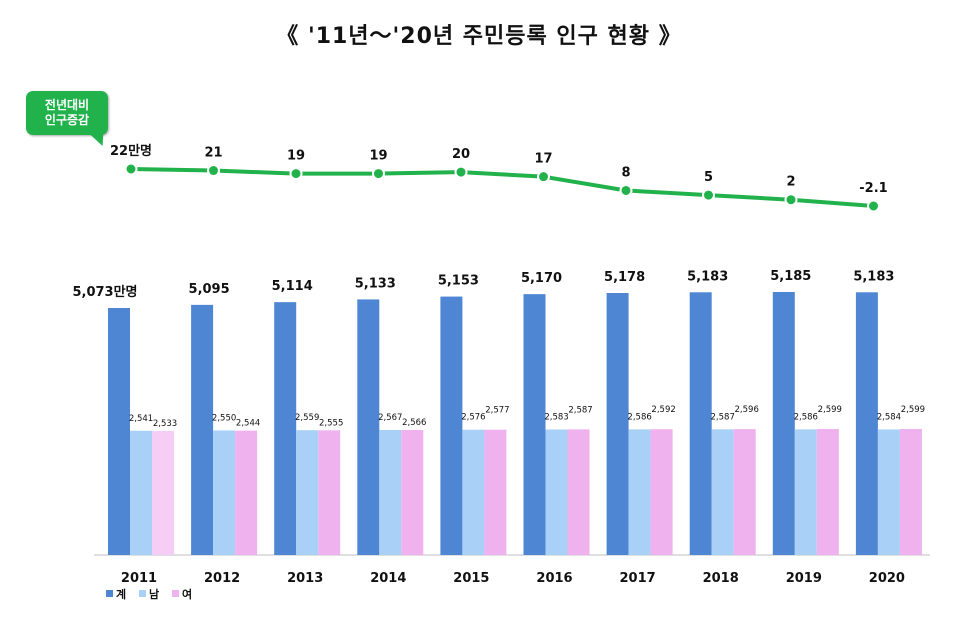 Image resolution: width=958 pixels, height=618 pixels. I want to click on bar-total-2012, so click(202, 429).